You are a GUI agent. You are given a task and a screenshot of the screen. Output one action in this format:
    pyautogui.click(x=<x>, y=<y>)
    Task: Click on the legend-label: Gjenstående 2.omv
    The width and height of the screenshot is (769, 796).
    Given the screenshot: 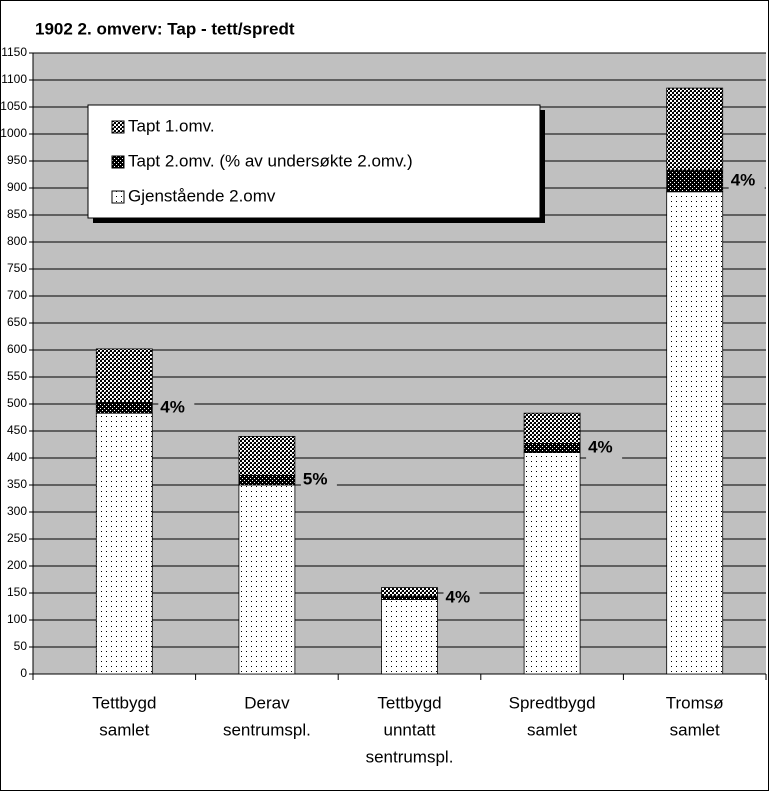 What is the action you would take?
    pyautogui.click(x=202, y=195)
    